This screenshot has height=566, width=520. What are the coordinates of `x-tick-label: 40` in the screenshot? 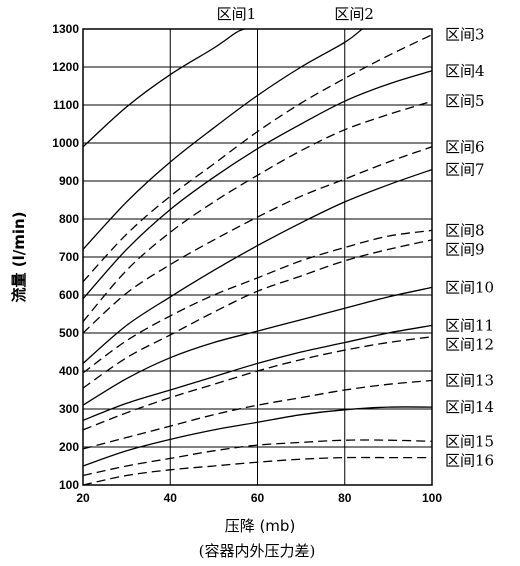 It's located at (171, 498).